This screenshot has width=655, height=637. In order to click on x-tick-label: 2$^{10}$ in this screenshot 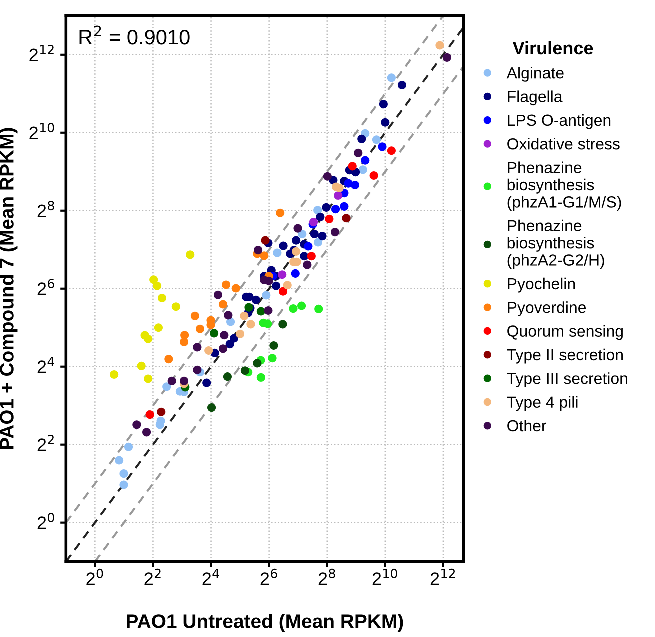, I will do `click(385, 577)`.